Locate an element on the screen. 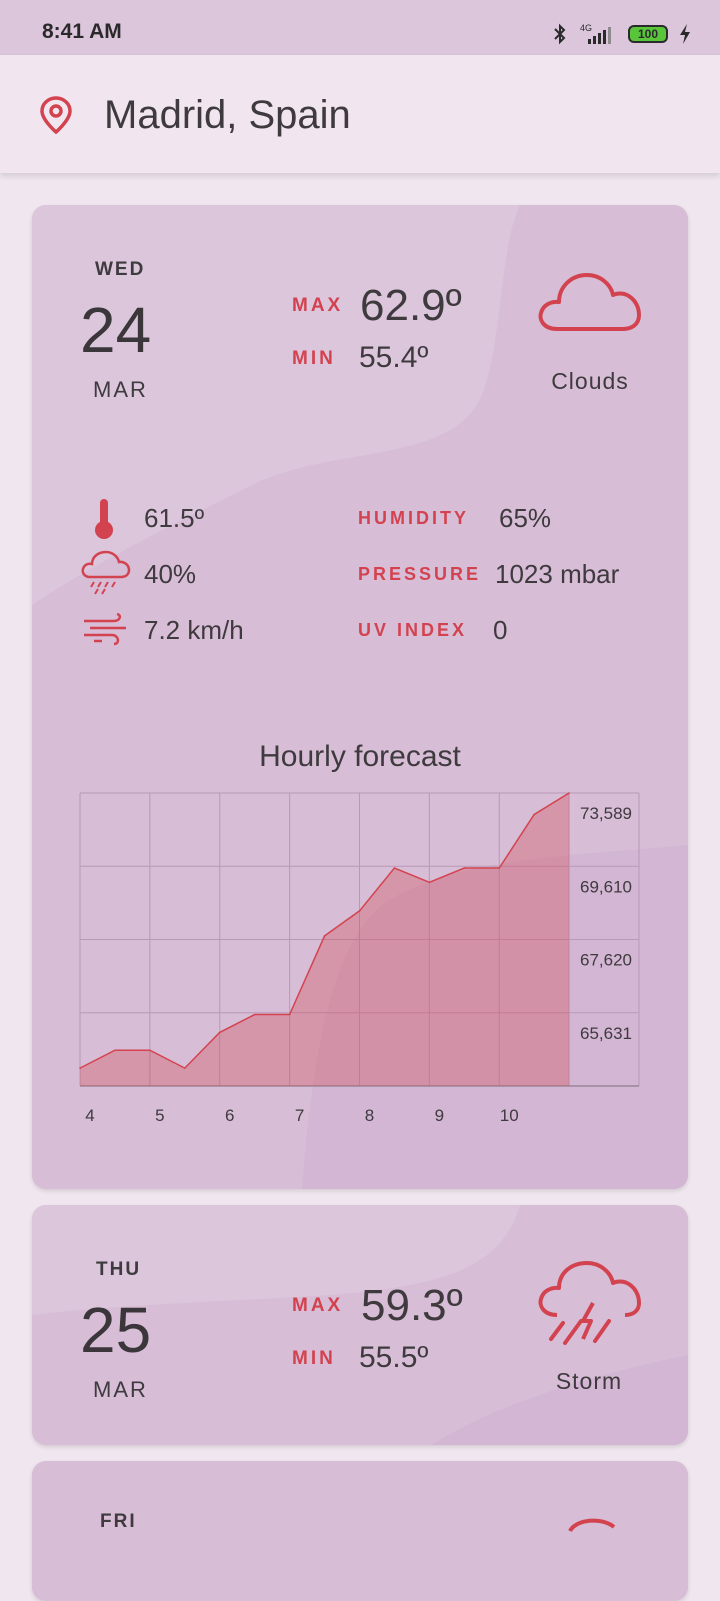  chart-x-tick-label: 4 is located at coordinates (89, 1115).